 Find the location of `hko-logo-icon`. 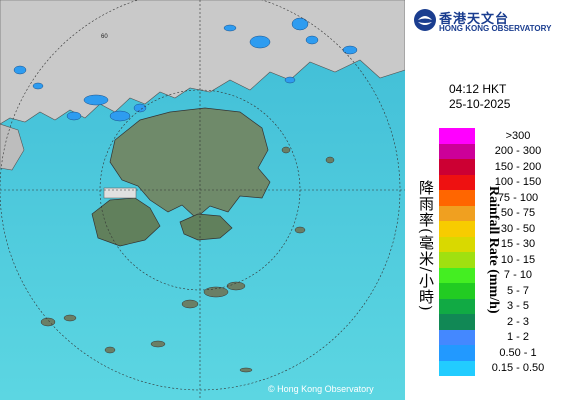

hko-logo-icon is located at coordinates (425, 20).